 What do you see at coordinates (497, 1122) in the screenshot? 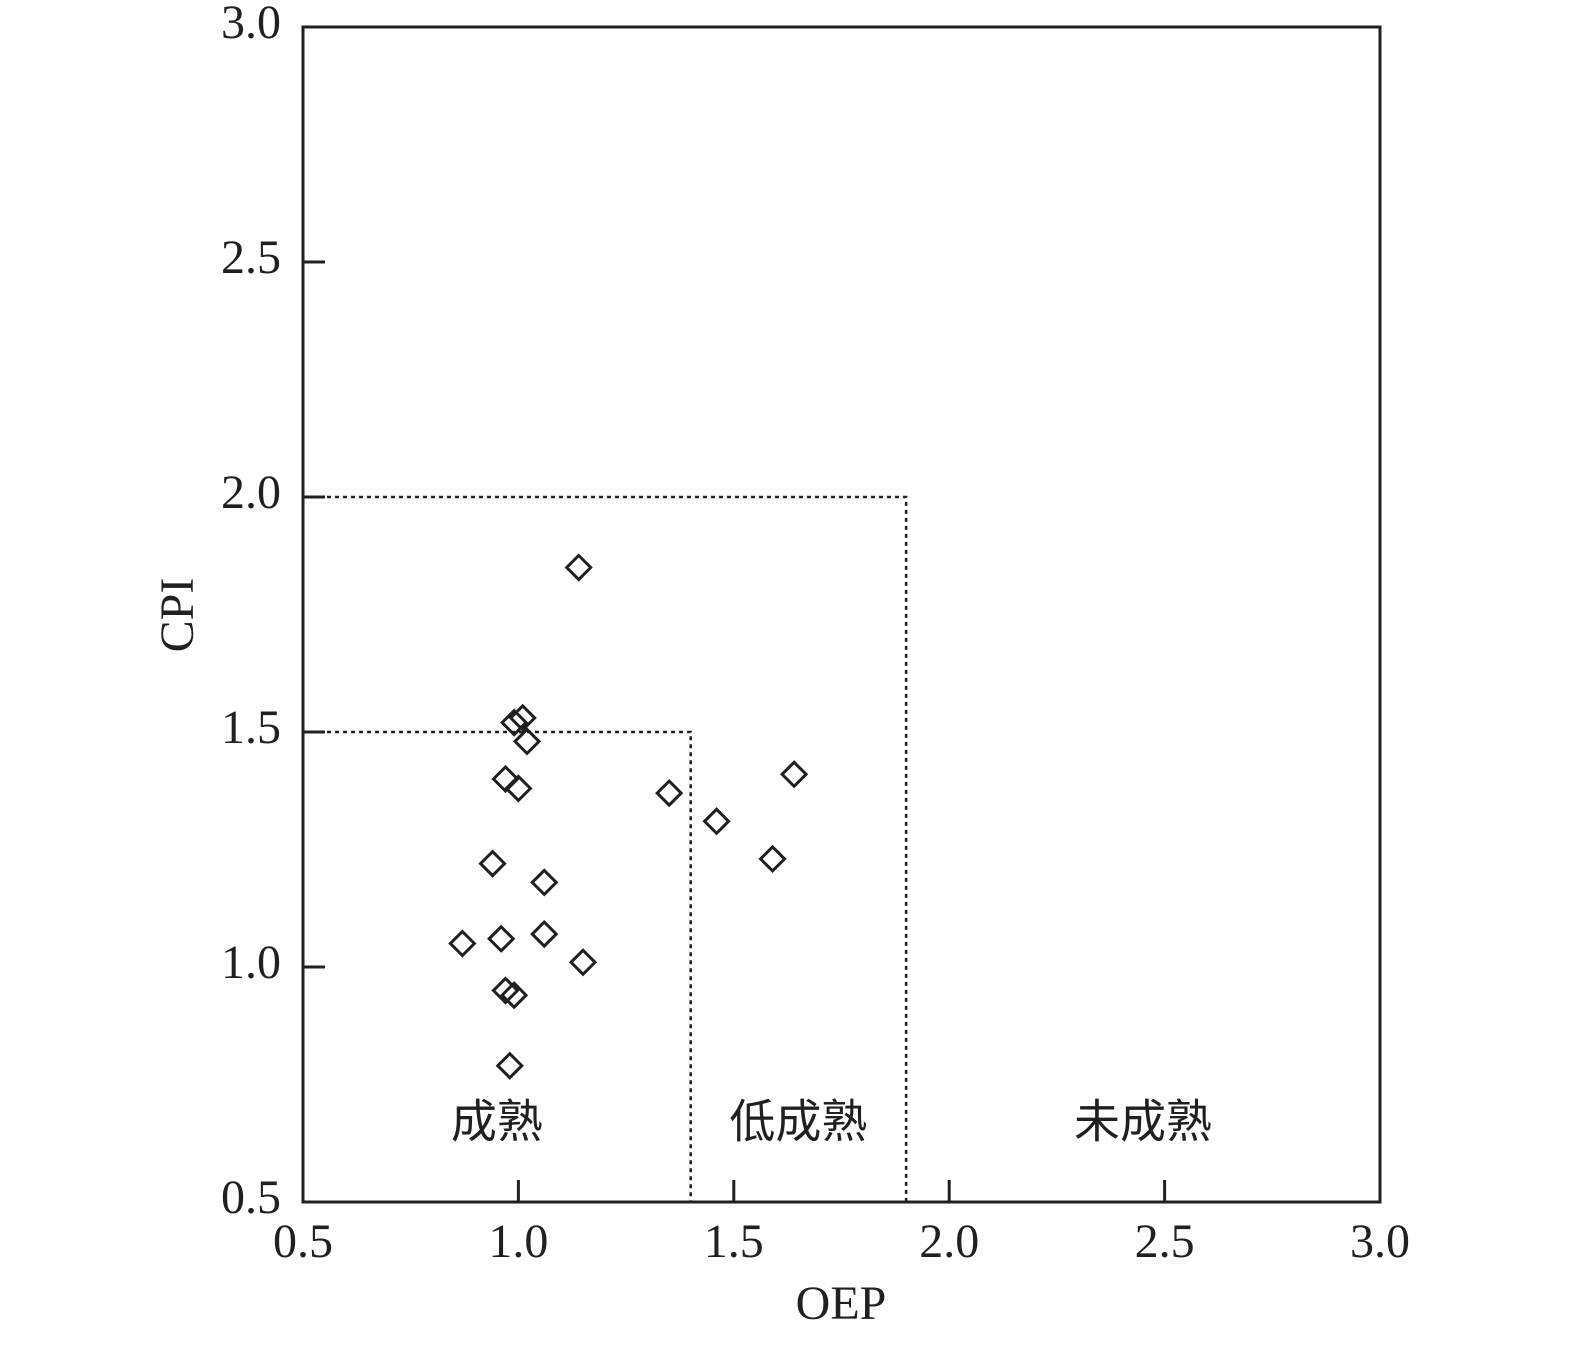
I see `region-label: 成熟` at bounding box center [497, 1122].